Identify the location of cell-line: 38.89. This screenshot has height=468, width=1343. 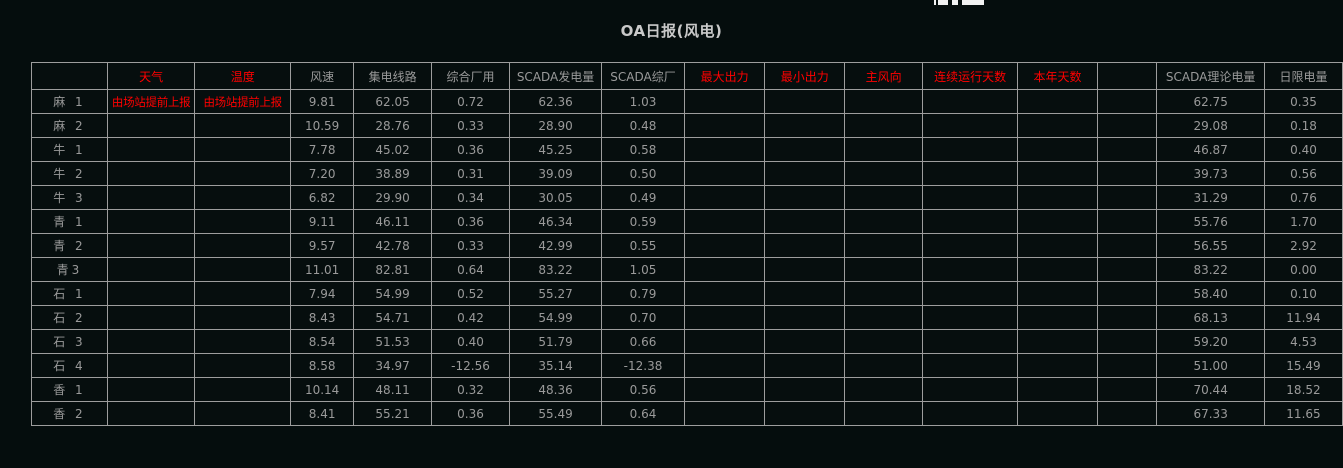
(393, 173).